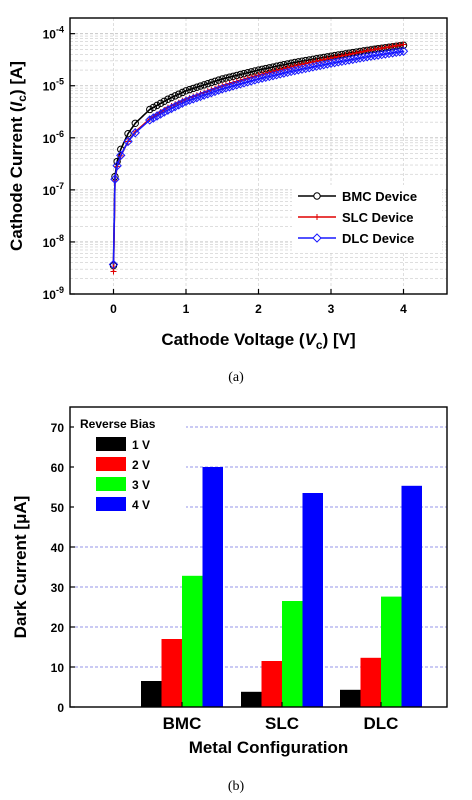  I want to click on x-tick-label: BMC, so click(182, 723).